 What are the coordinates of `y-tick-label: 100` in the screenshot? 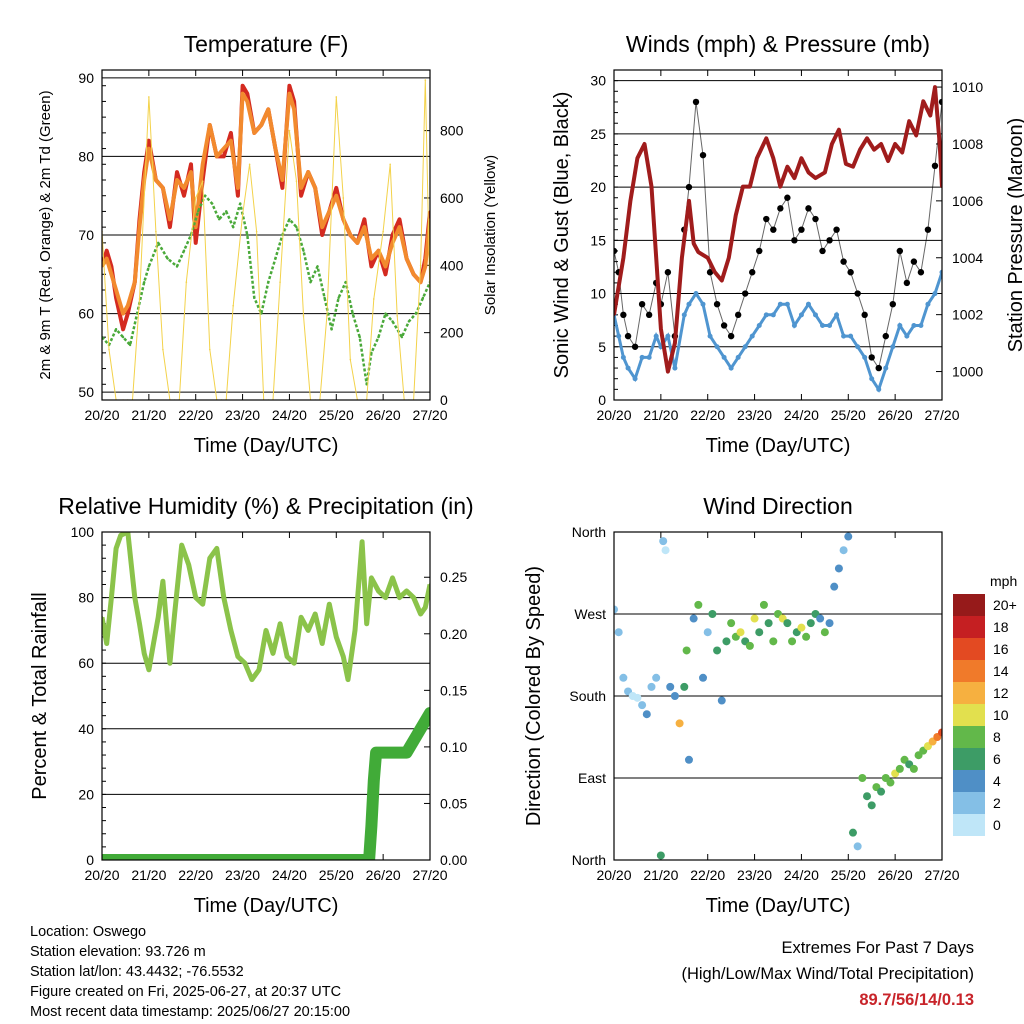 It's located at (83, 532).